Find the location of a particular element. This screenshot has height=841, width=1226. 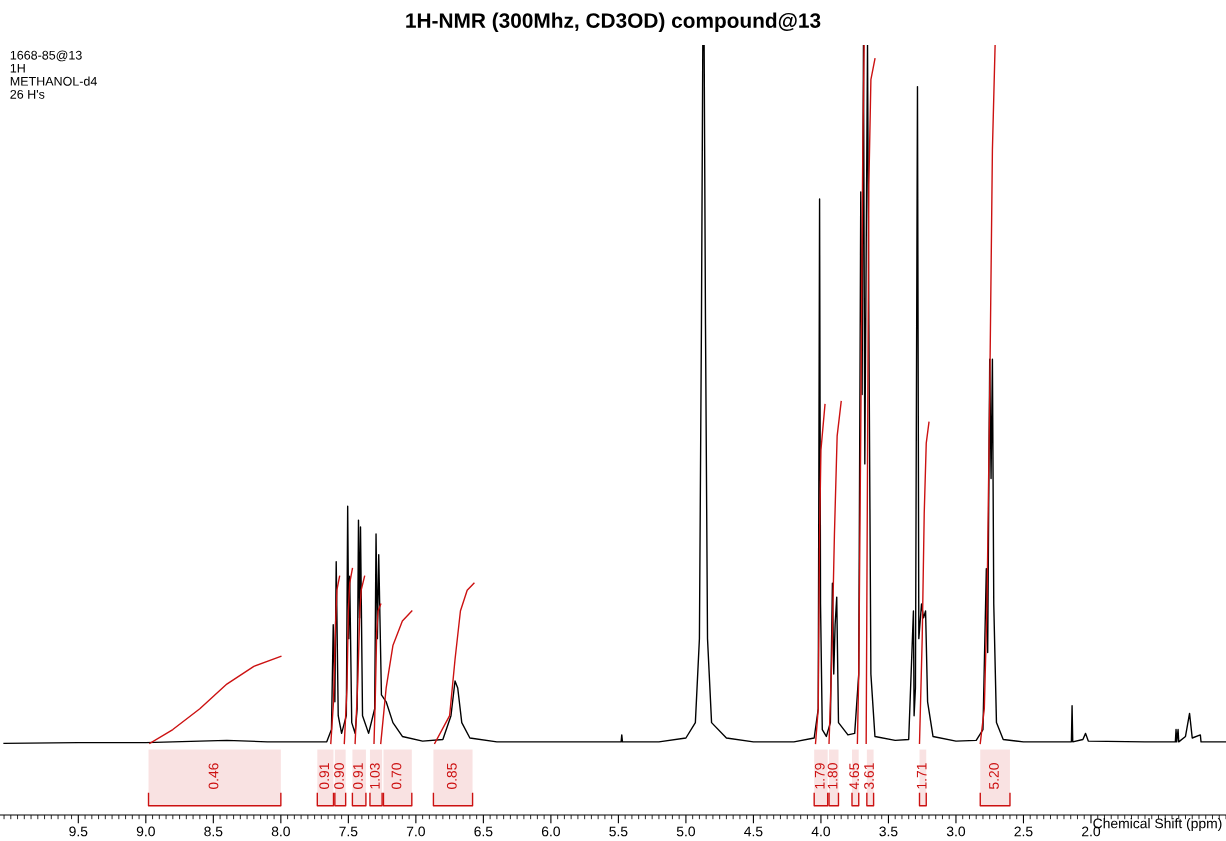

x-tick-label: 4.5 is located at coordinates (753, 831).